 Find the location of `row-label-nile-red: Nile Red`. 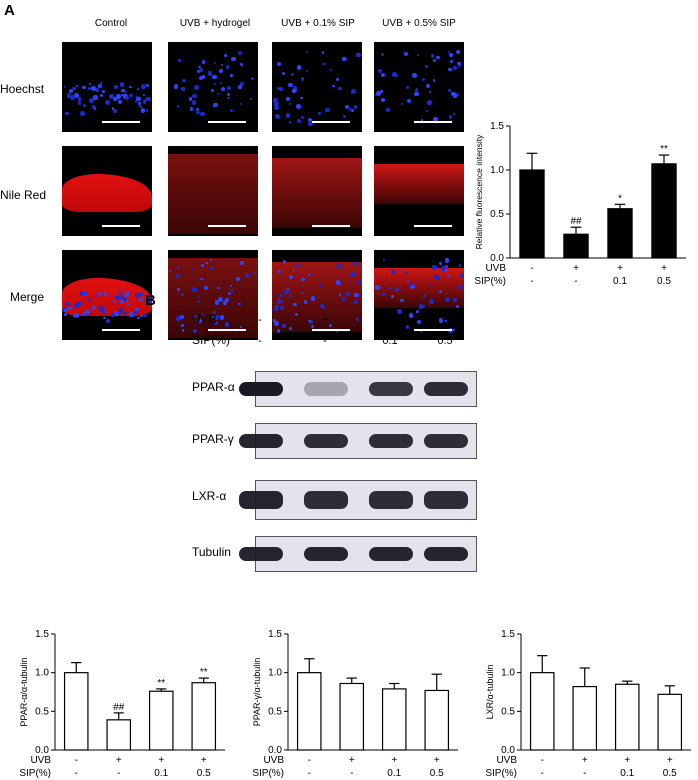

row-label-nile-red: Nile Red is located at coordinates (23, 195).